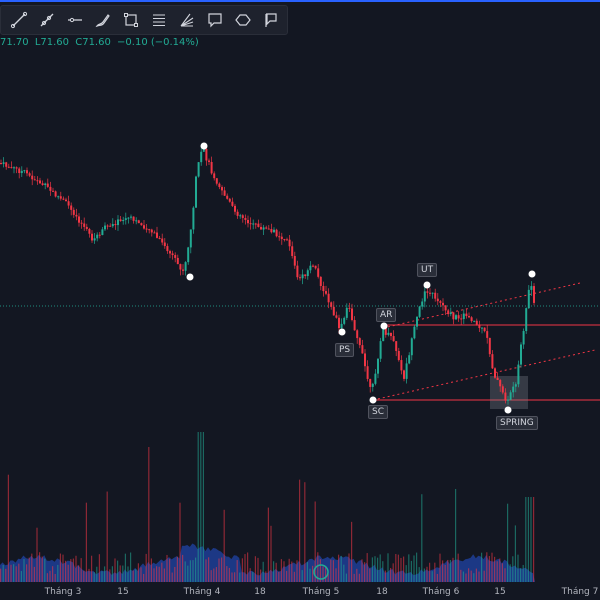 The image size is (600, 600). Describe the element at coordinates (481, 305) in the screenshot. I see `upper-channel-line` at that location.